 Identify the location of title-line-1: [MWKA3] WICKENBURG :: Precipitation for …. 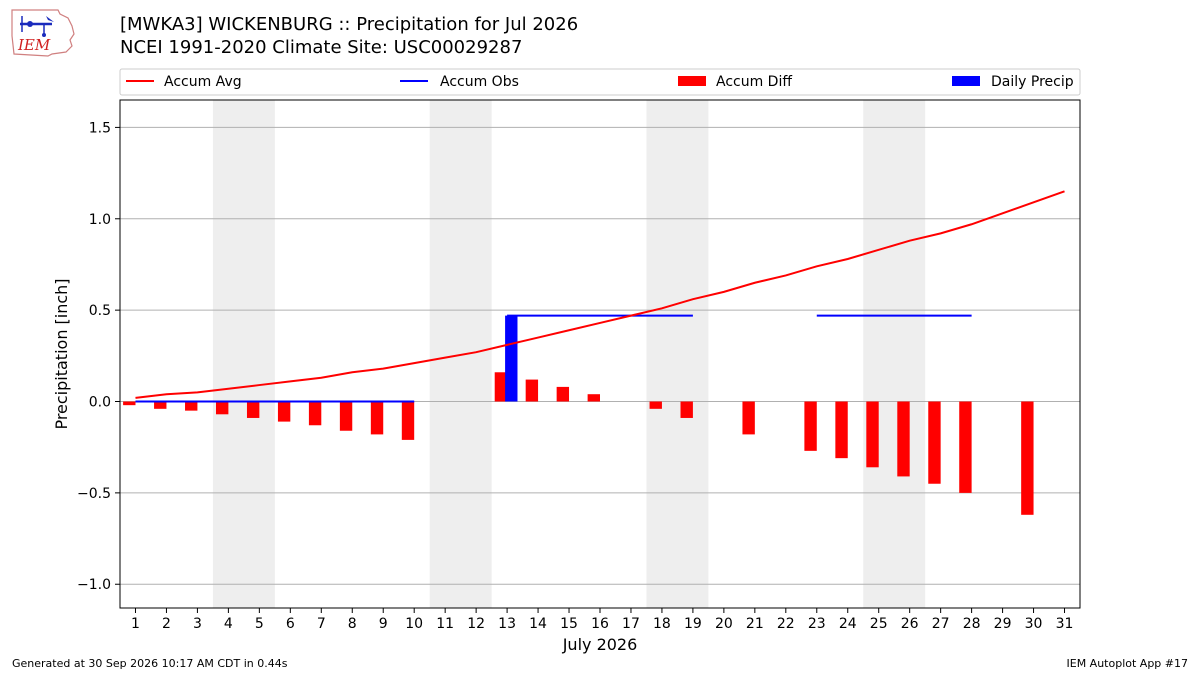
(349, 24).